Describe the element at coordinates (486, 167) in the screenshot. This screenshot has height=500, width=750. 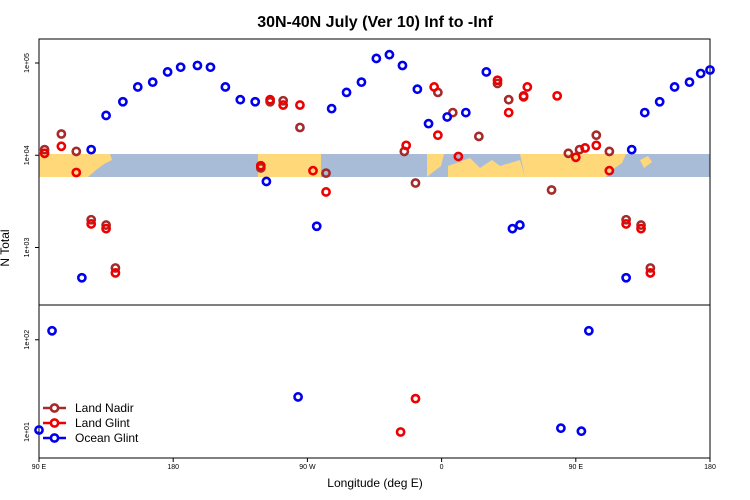
I see `land-band-africa-mideast` at that location.